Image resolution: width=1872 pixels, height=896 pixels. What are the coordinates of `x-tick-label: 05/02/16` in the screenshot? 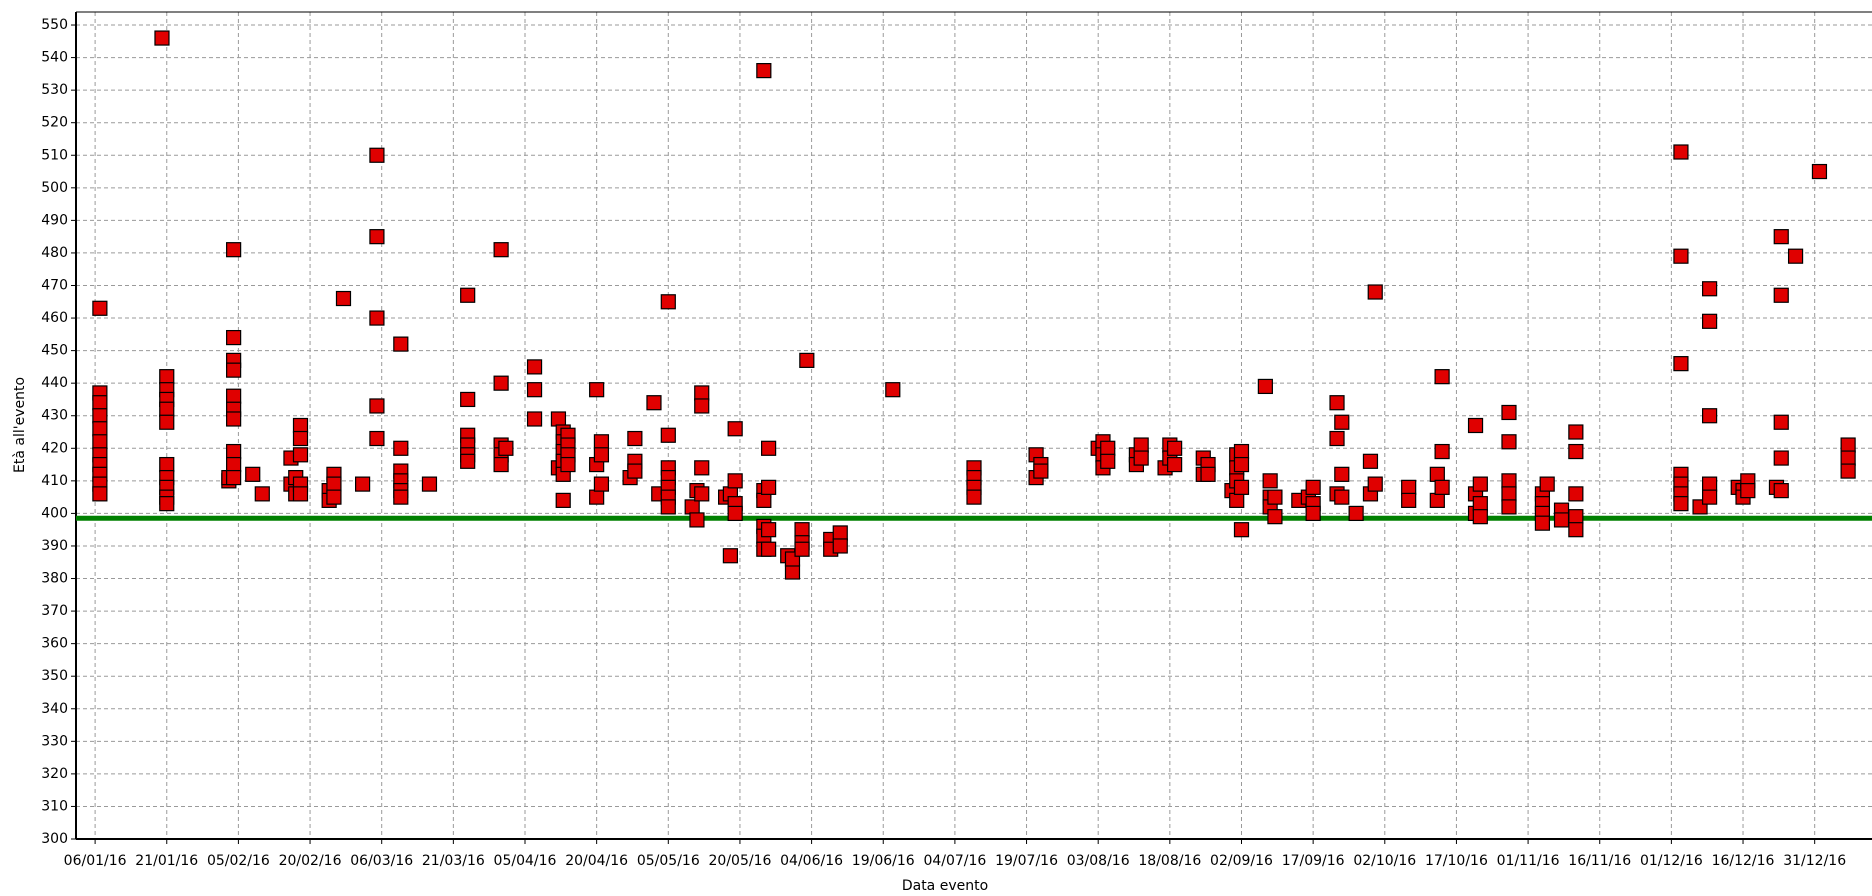 It's located at (238, 861).